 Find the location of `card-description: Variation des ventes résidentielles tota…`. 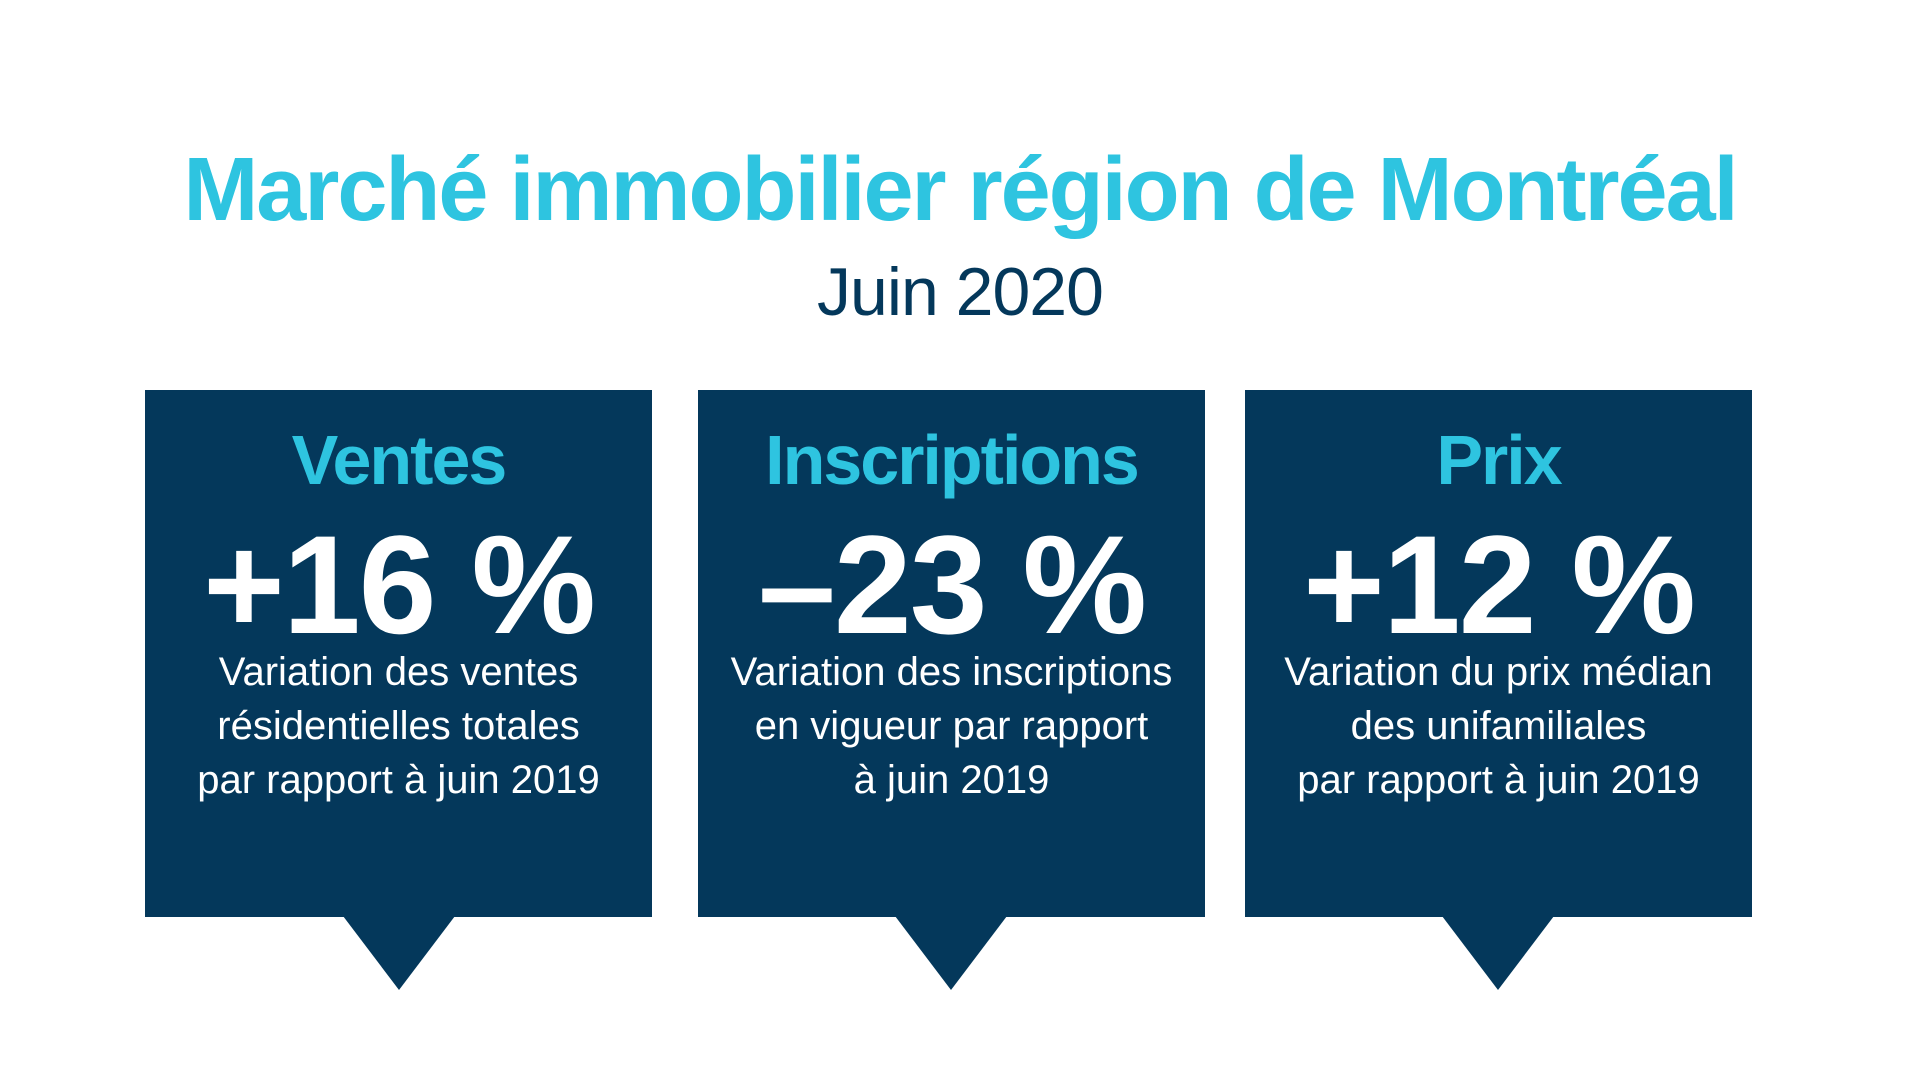

card-description: Variation des ventes résidentielles tota… is located at coordinates (398, 726).